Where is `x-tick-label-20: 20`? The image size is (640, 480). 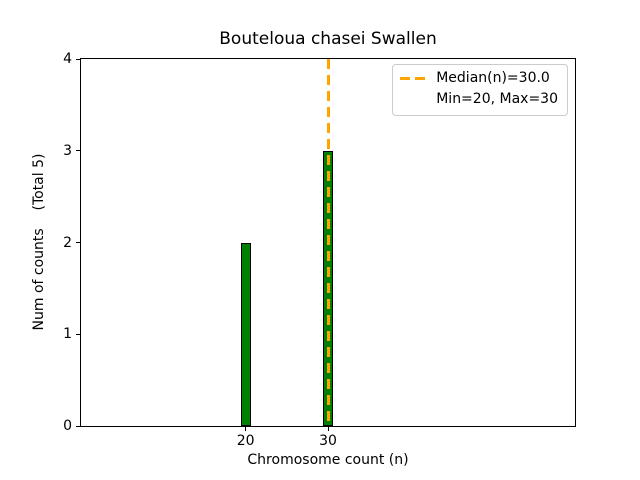 x-tick-label-20: 20 is located at coordinates (245, 441).